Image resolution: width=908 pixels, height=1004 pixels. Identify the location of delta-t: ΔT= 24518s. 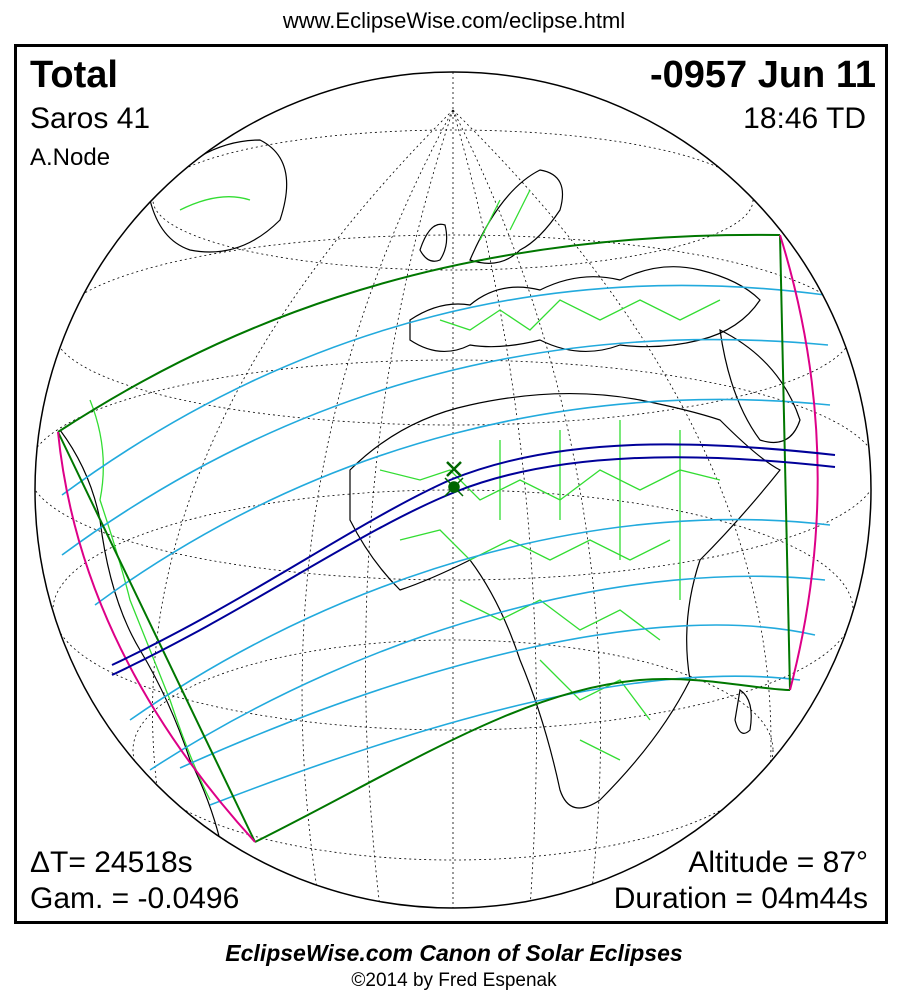
(111, 862).